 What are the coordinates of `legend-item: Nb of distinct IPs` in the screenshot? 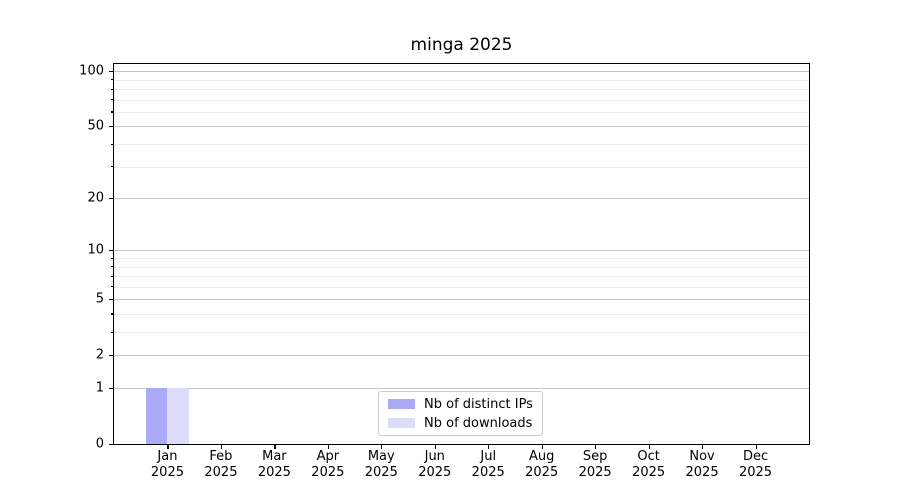 It's located at (460, 404).